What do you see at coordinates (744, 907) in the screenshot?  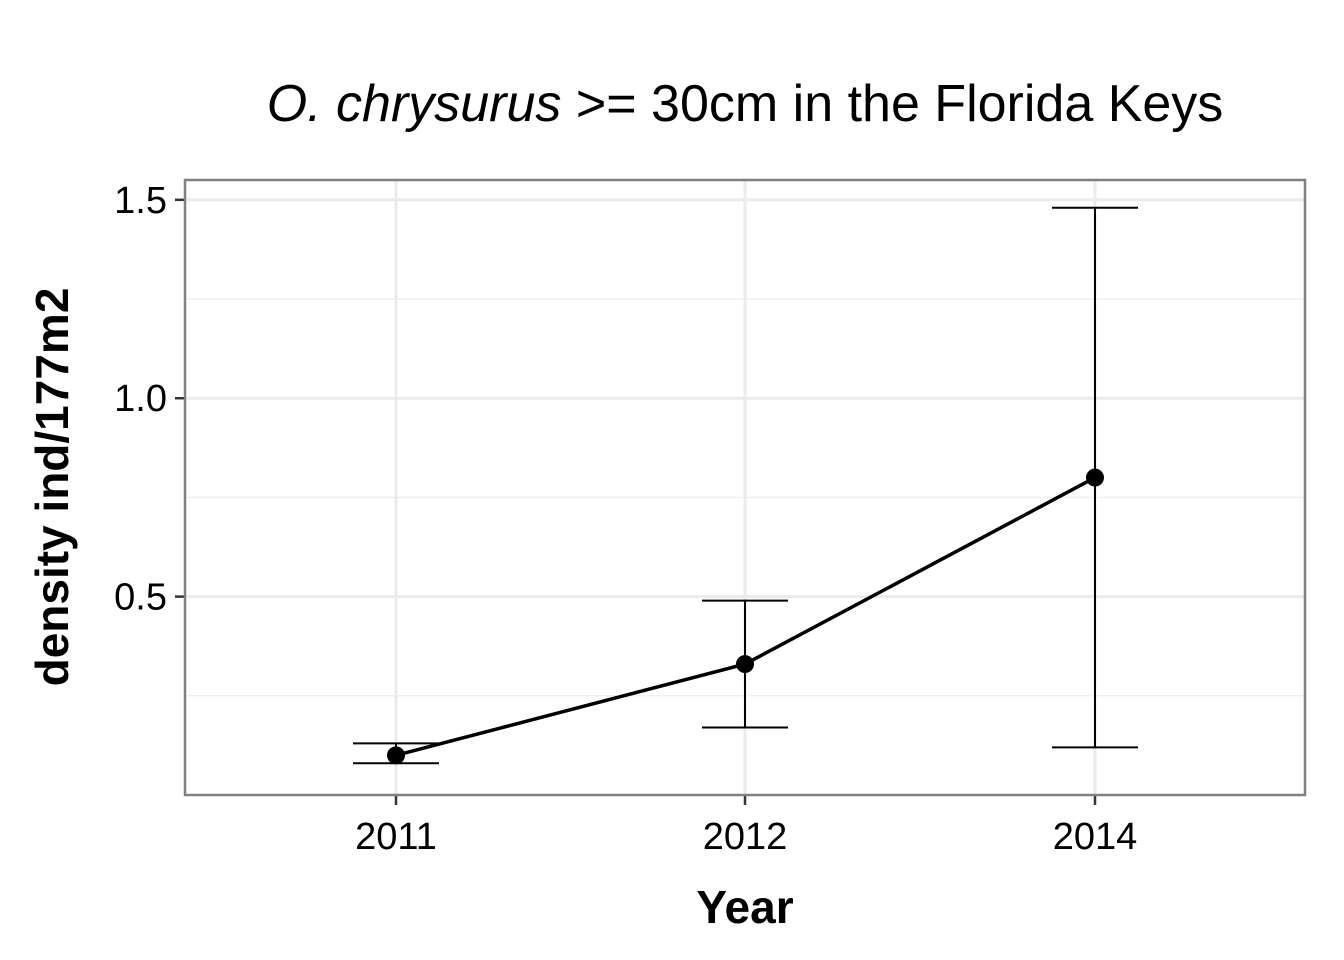 I see `x-axis-title: Year` at bounding box center [744, 907].